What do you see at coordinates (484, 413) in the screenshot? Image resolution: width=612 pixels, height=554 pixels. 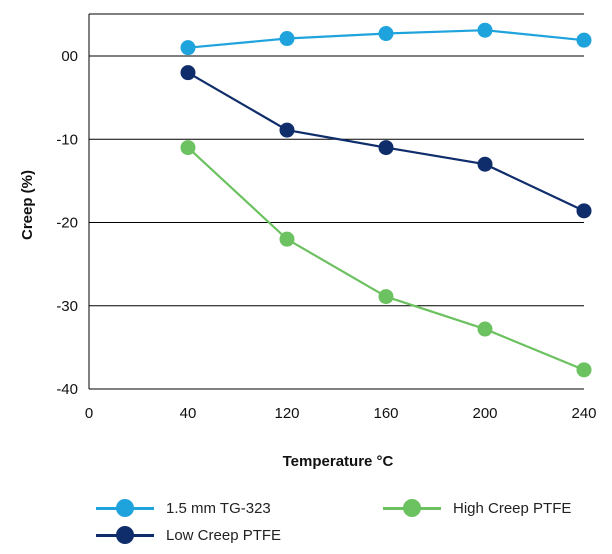 I see `x-tick-label: 200` at bounding box center [484, 413].